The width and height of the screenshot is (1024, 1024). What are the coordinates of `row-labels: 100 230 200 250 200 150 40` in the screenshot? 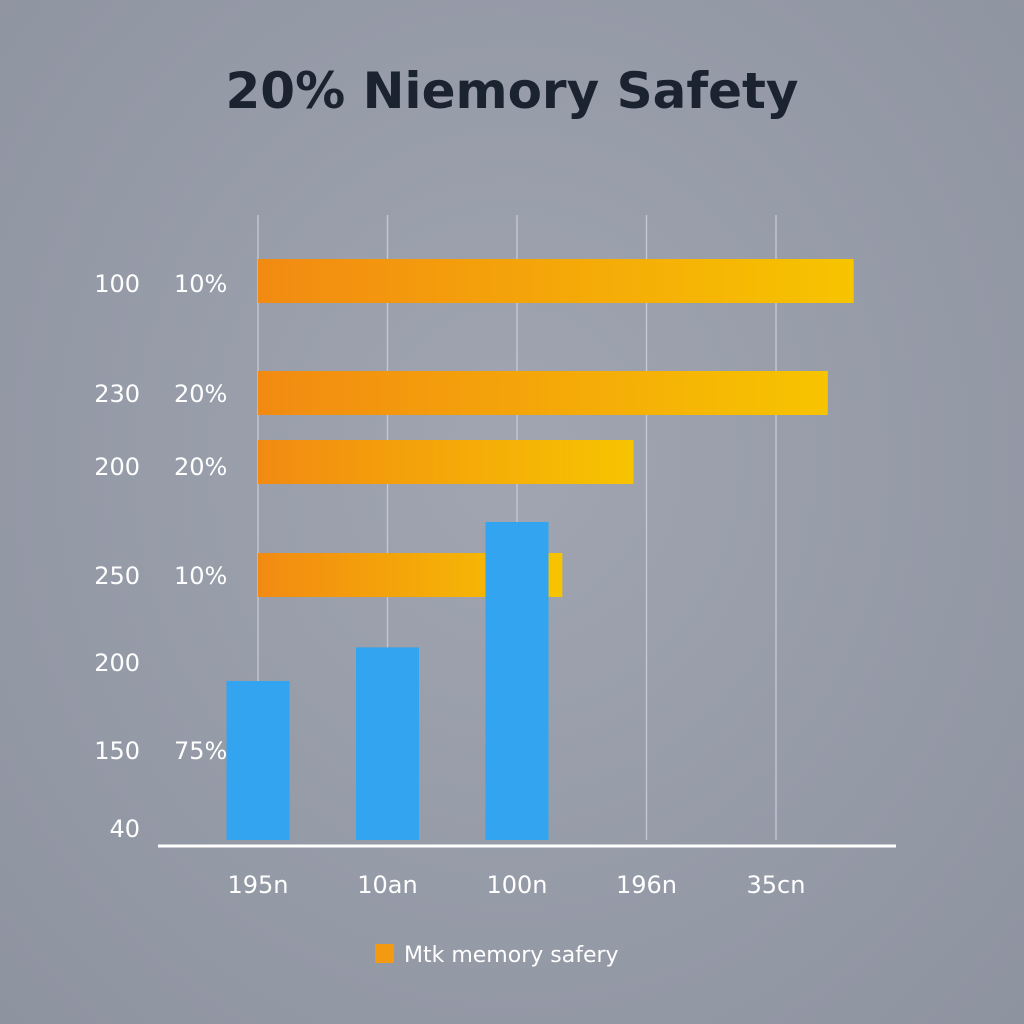 It's located at (117, 556).